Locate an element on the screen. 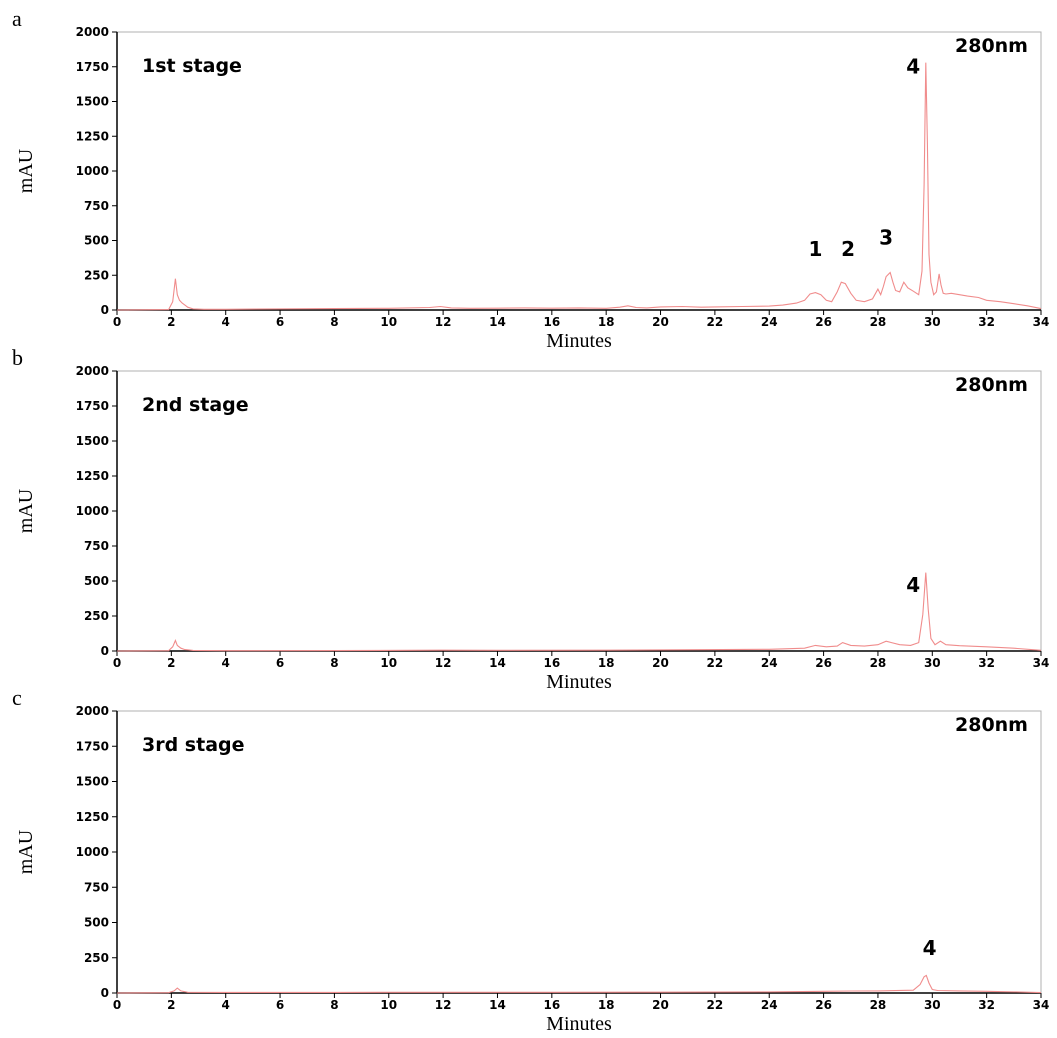  stage-label: 2nd stage is located at coordinates (195, 405).